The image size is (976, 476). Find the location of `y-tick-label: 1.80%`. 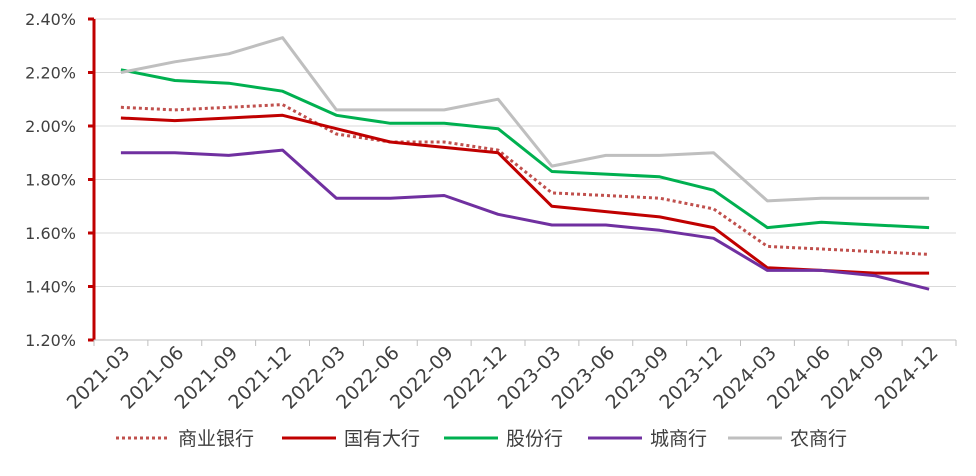

y-tick-label: 1.80% is located at coordinates (50, 180).